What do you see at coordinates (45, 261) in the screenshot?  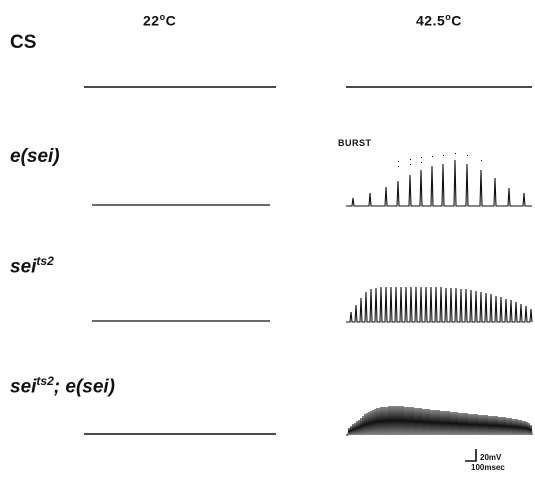 I see `row-label-sei-ts2-sup: ts2` at bounding box center [45, 261].